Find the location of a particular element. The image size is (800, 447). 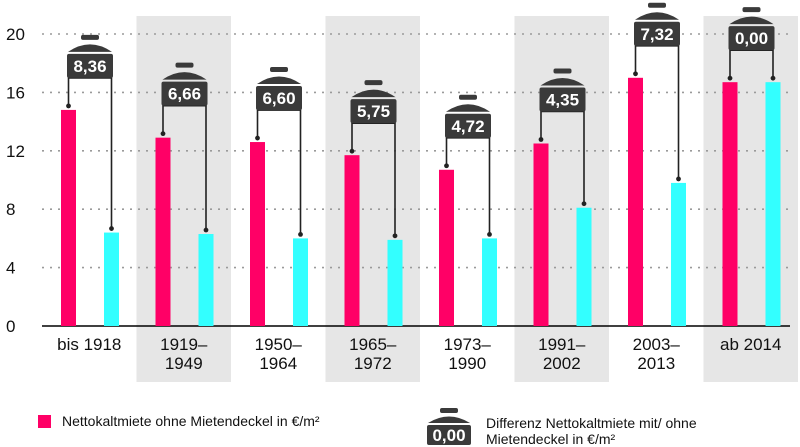

difference-label-6: 7,32 is located at coordinates (656, 34).